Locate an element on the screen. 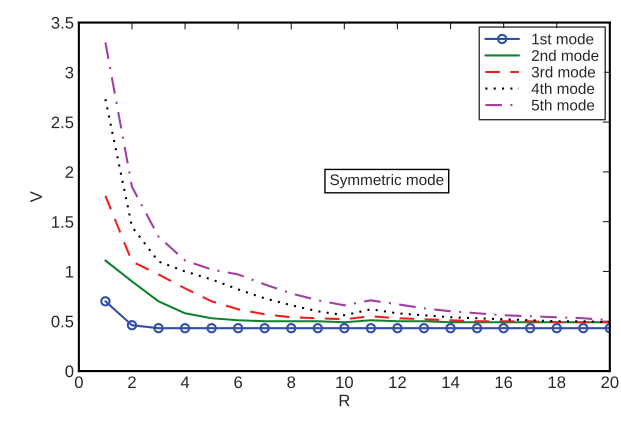  x-tick-label: 6 is located at coordinates (238, 382).